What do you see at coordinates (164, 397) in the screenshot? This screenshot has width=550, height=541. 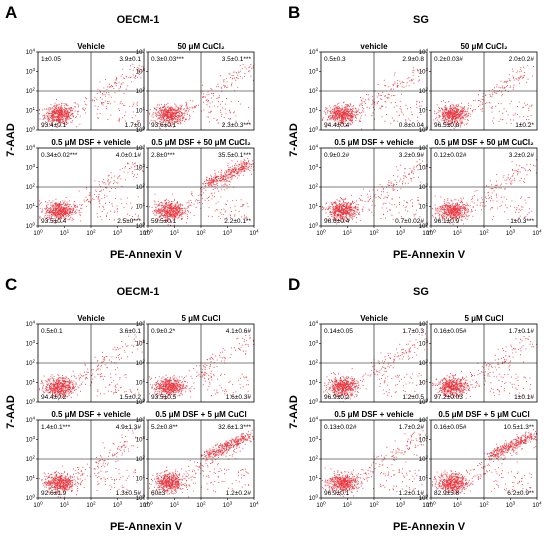 I see `quadrant-lower-left: 93.5±0.5` at bounding box center [164, 397].